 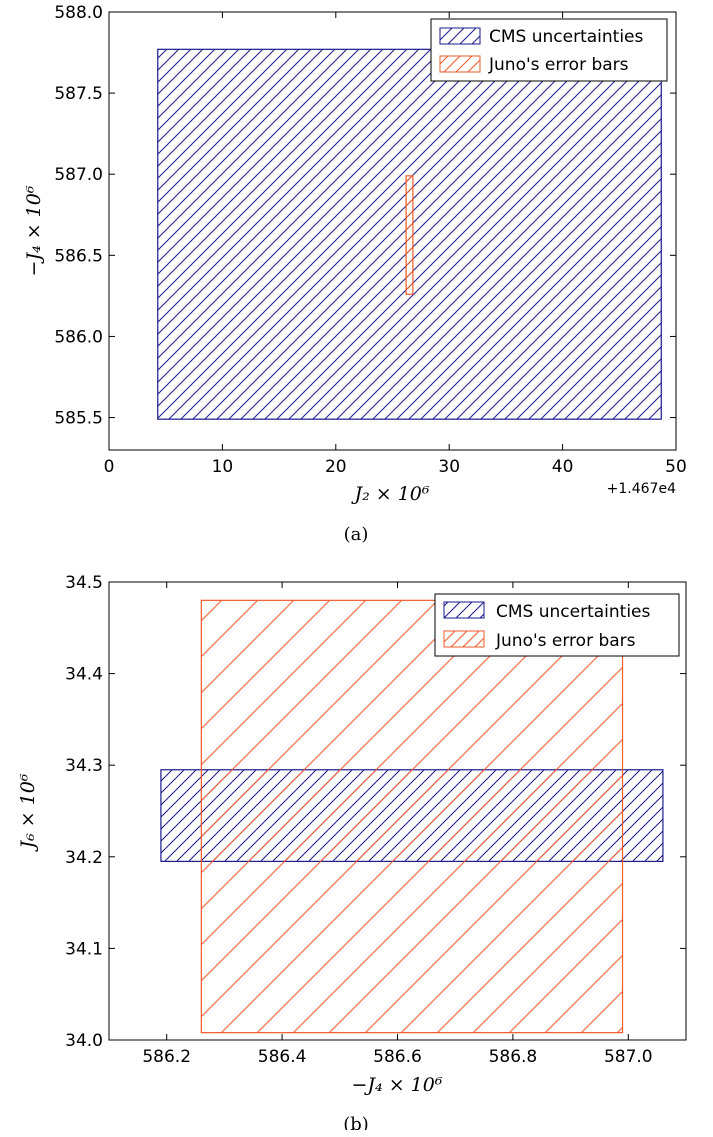 What do you see at coordinates (565, 641) in the screenshot?
I see `chart-b-legend-label-juno: Juno's error bars` at bounding box center [565, 641].